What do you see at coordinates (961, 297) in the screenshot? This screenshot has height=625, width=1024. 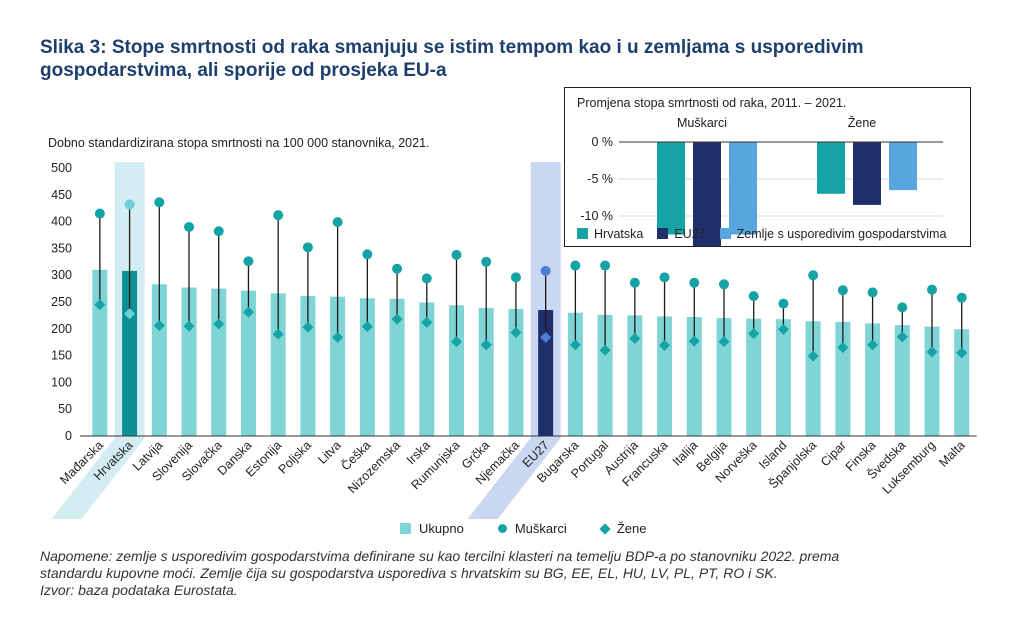 I see `men-dot-malta` at bounding box center [961, 297].